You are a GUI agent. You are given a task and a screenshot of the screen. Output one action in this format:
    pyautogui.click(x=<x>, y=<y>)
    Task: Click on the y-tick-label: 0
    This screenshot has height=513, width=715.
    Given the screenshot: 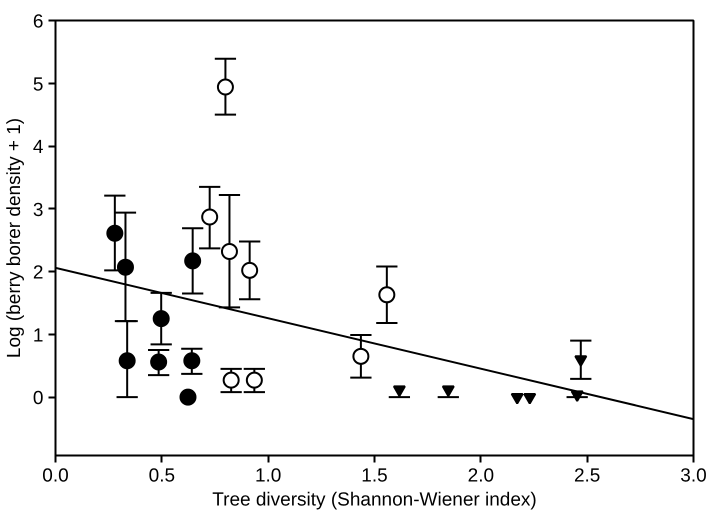 What is the action you would take?
    pyautogui.click(x=38, y=399)
    